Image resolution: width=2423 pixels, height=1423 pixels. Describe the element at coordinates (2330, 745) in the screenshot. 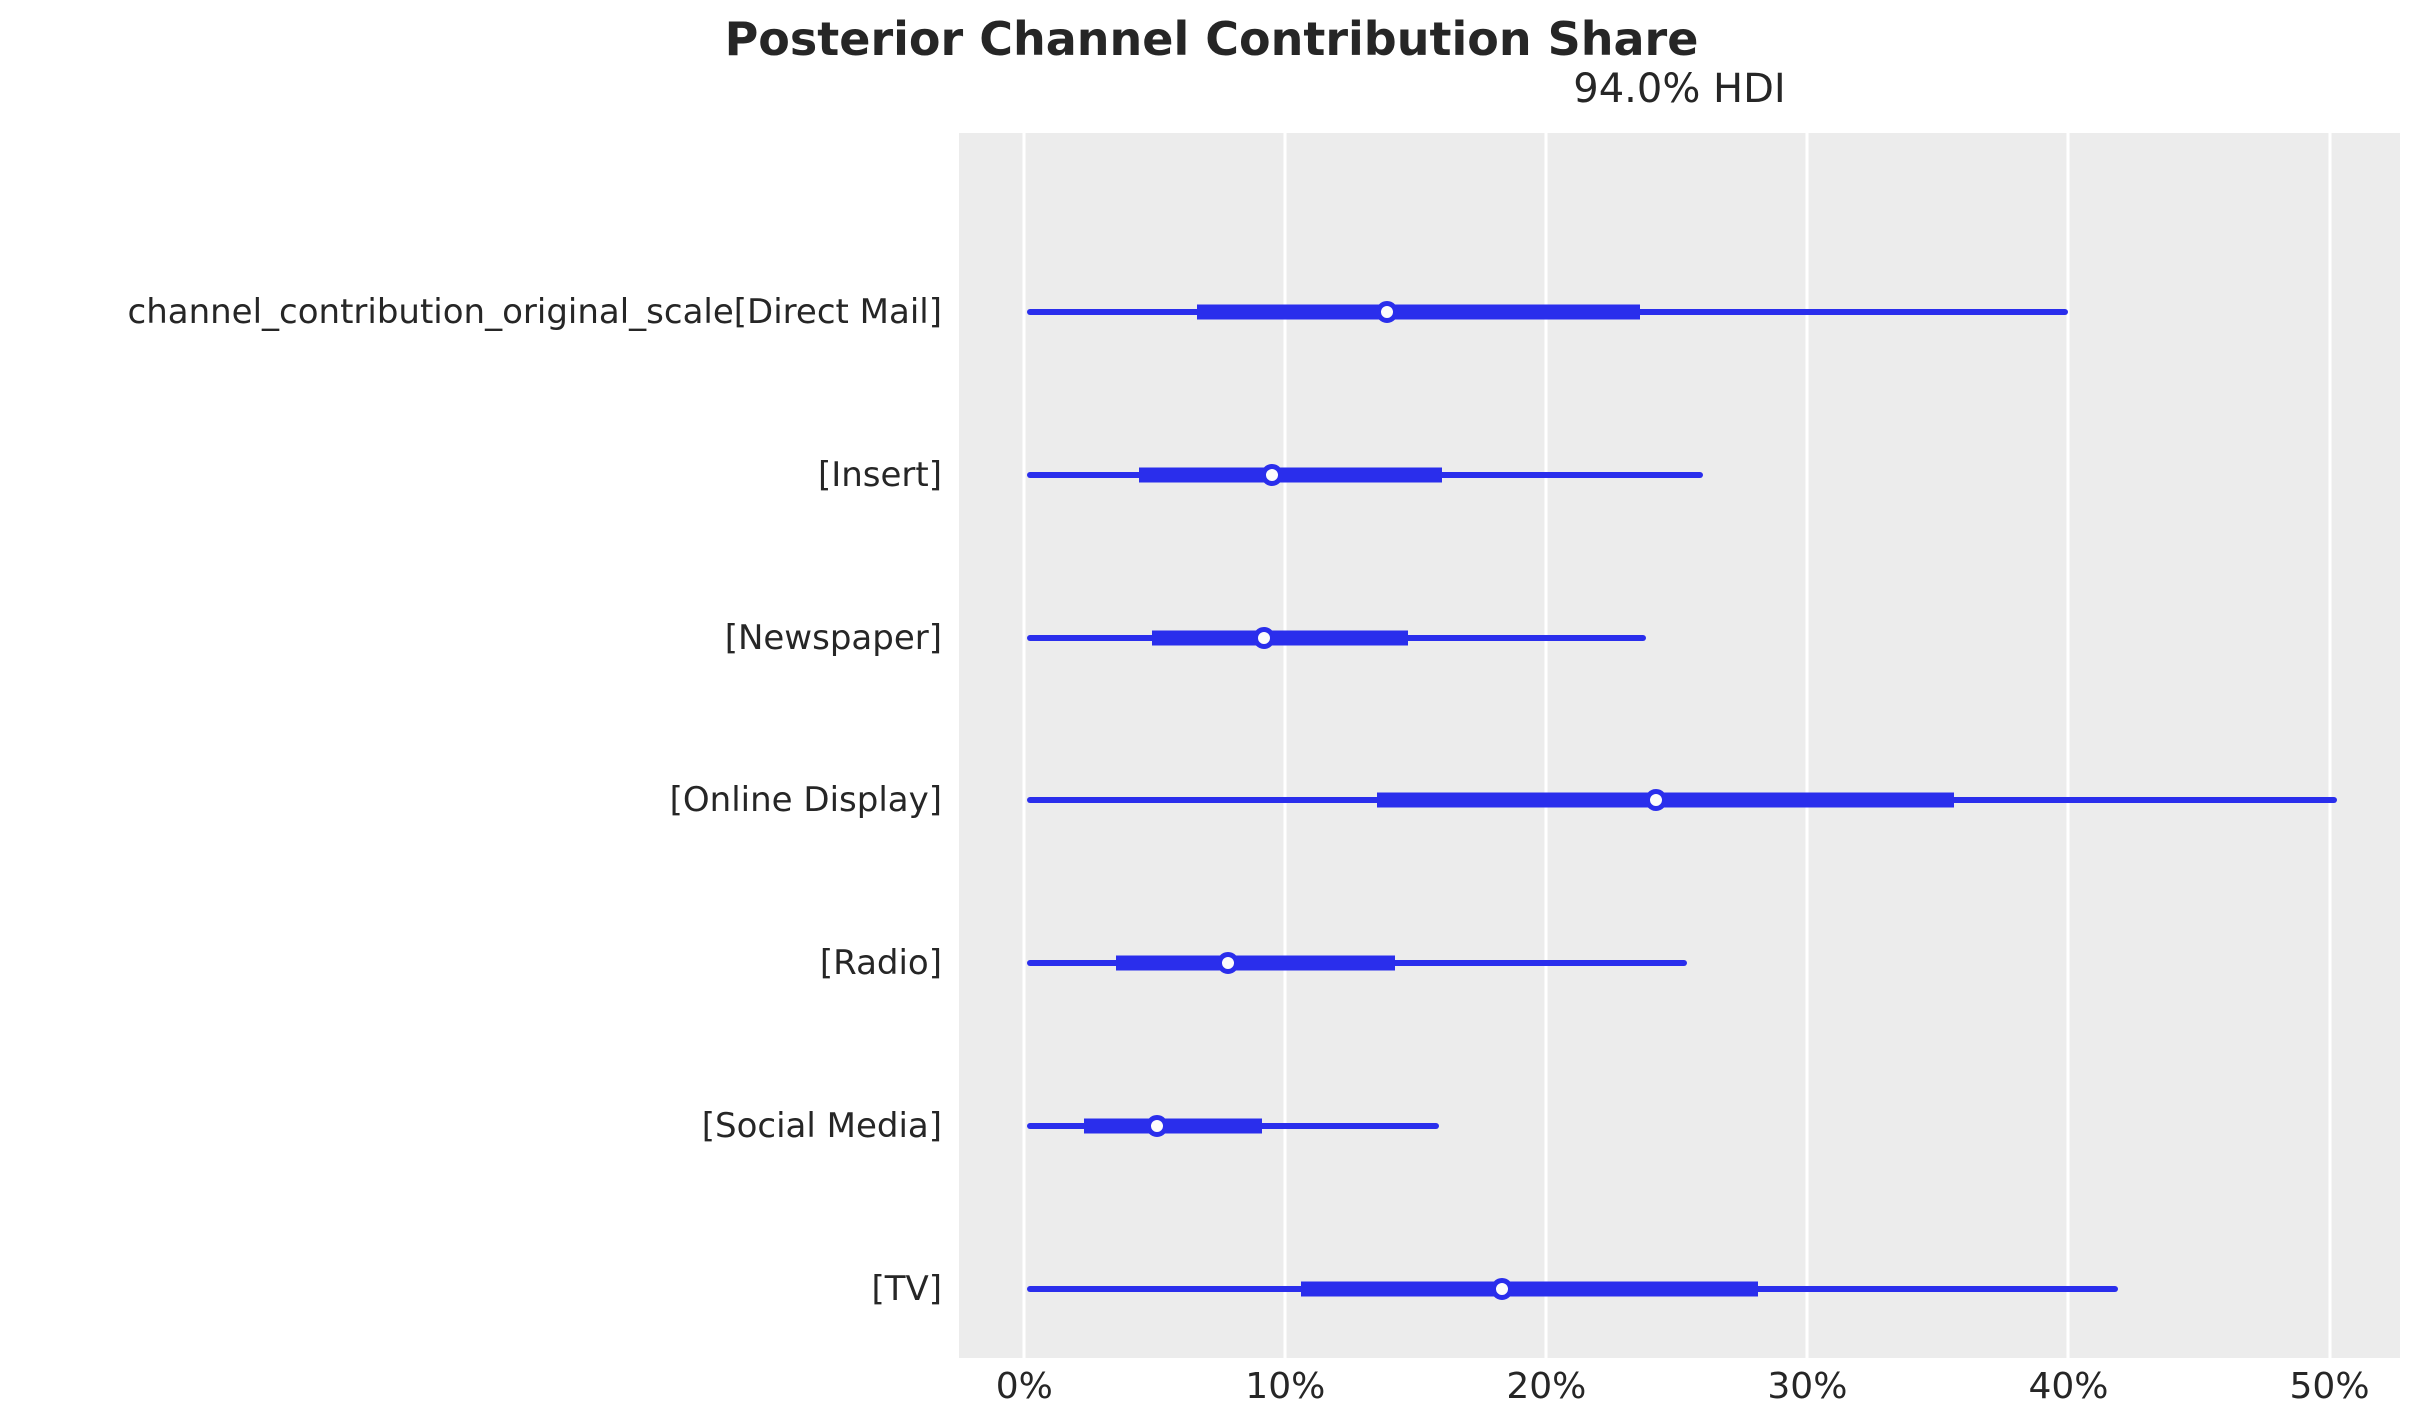

I see `gridline-50%` at that location.